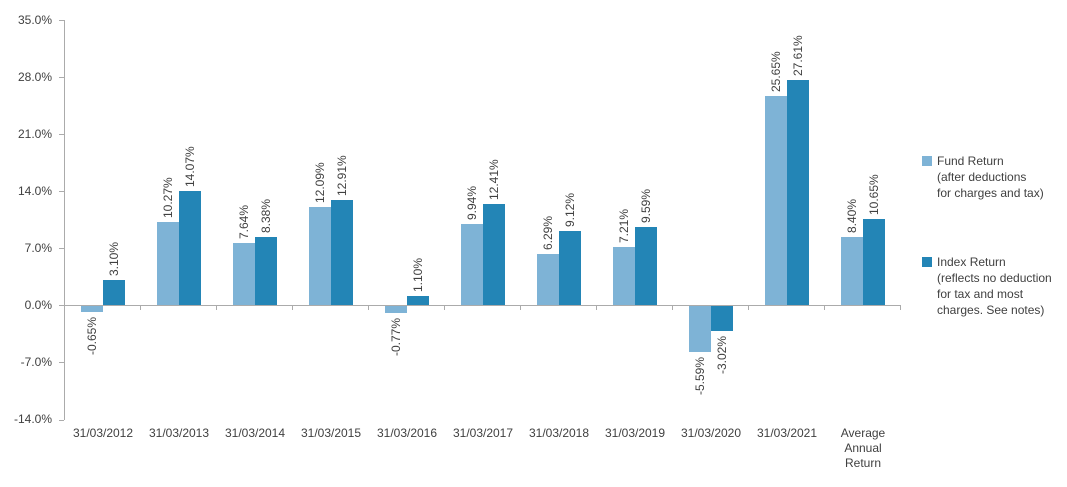 This screenshot has width=1067, height=487. I want to click on bar-value-text: 25.65%, so click(776, 72).